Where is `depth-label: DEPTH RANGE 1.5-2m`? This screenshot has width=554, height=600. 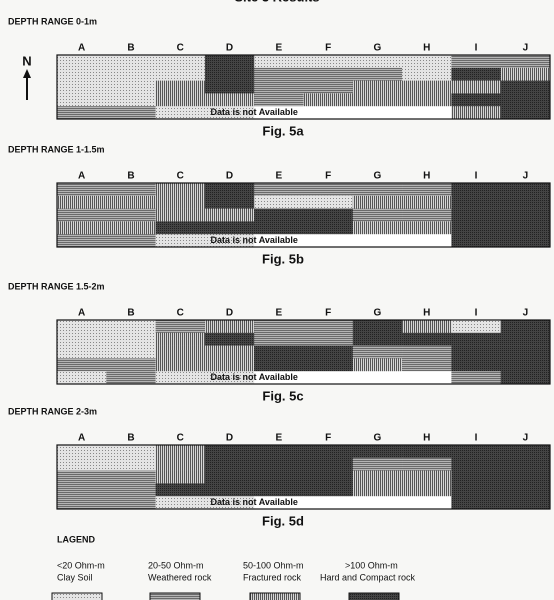 depth-label: DEPTH RANGE 1.5-2m is located at coordinates (56, 286).